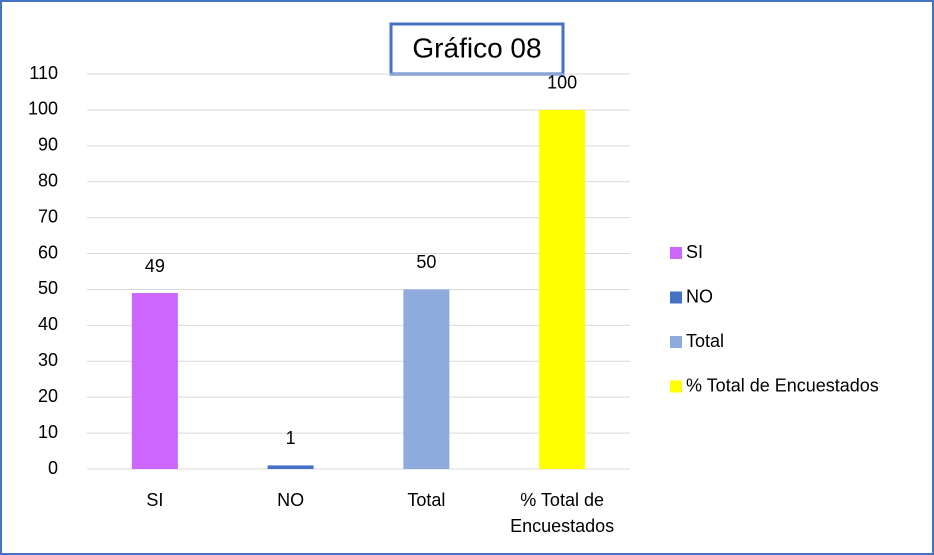 Image resolution: width=934 pixels, height=555 pixels. Describe the element at coordinates (426, 500) in the screenshot. I see `x-tick-label: Total` at that location.